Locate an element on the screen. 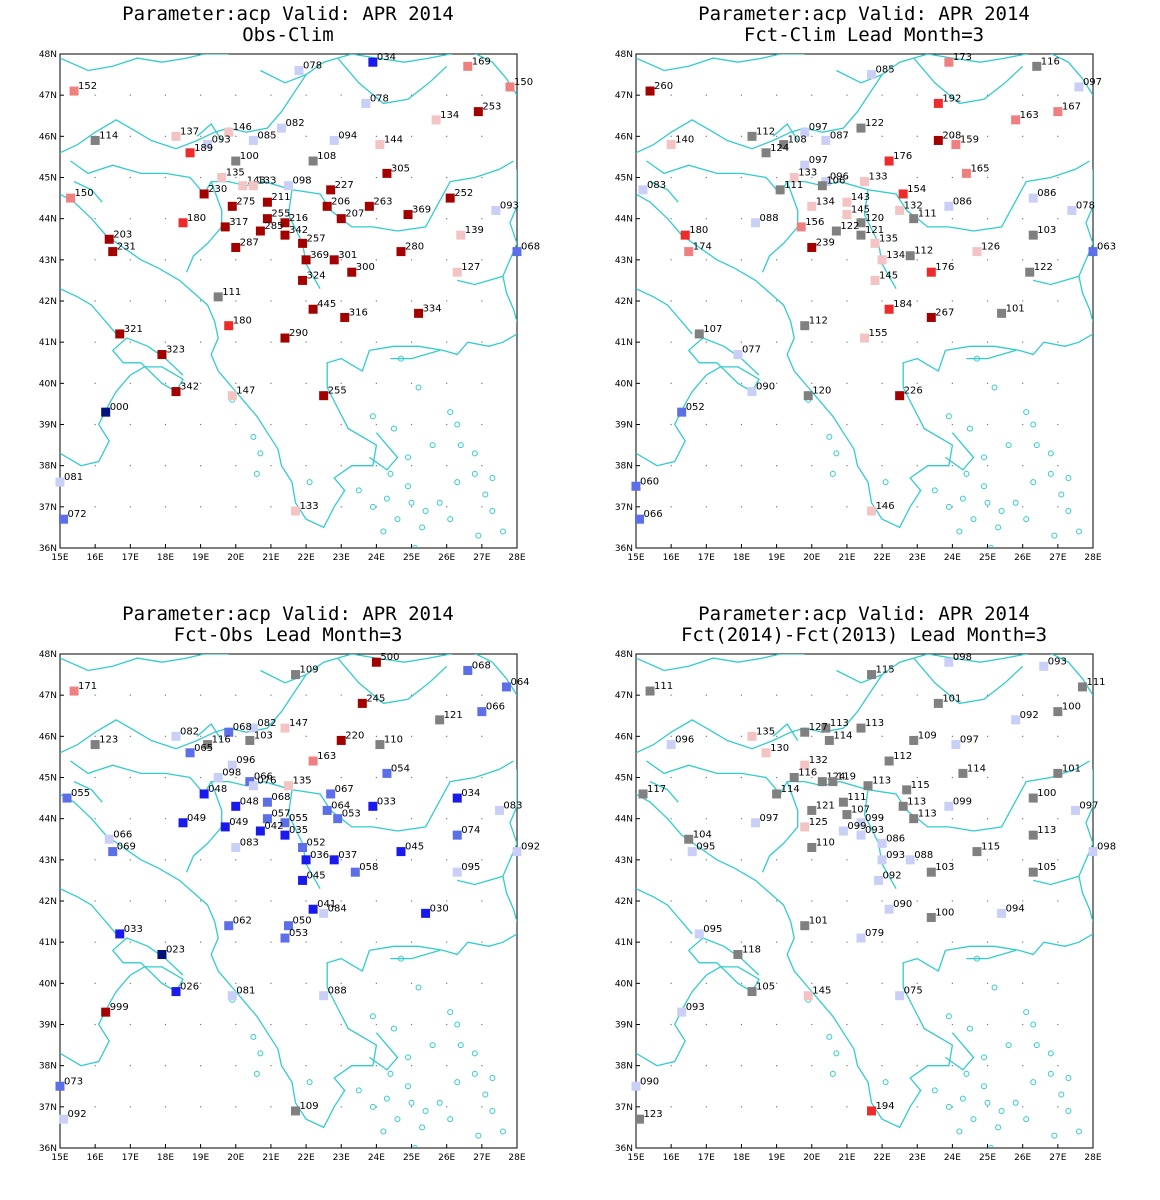 This screenshot has height=1200, width=1160. station-value: 263 is located at coordinates (382, 201).